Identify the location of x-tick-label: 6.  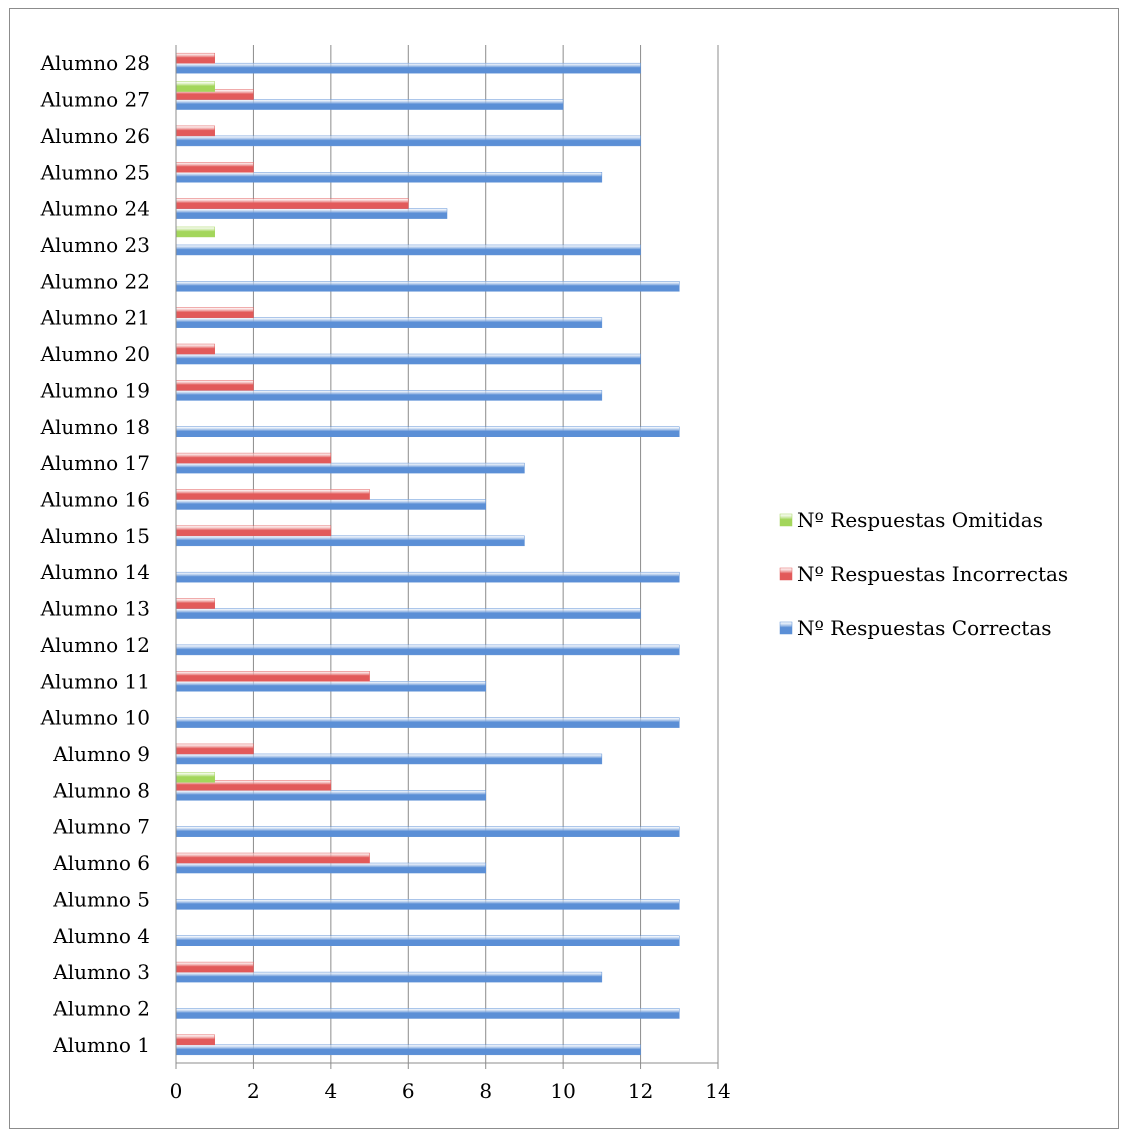
(408, 1091).